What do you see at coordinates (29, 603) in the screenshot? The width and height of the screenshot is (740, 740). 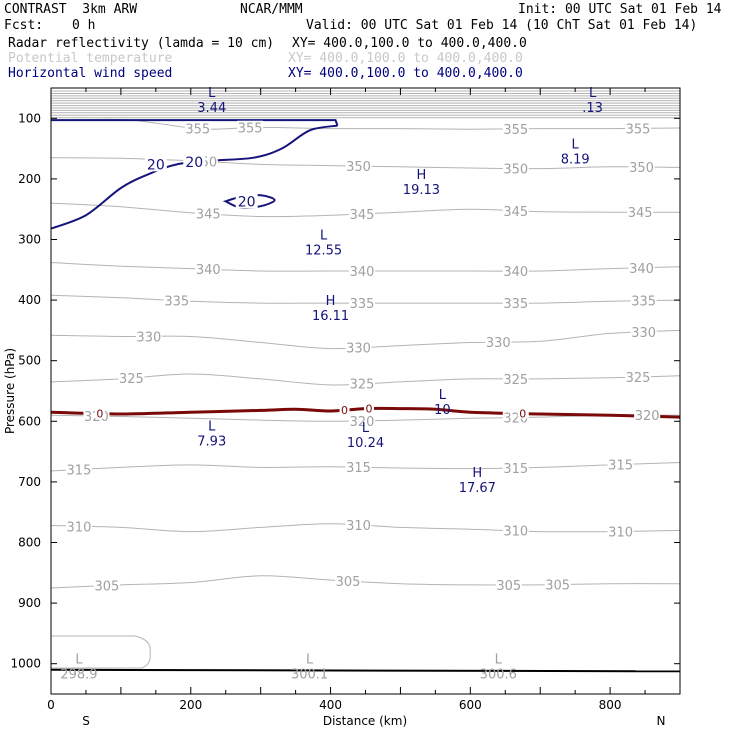 I see `y-tick-label: 900` at bounding box center [29, 603].